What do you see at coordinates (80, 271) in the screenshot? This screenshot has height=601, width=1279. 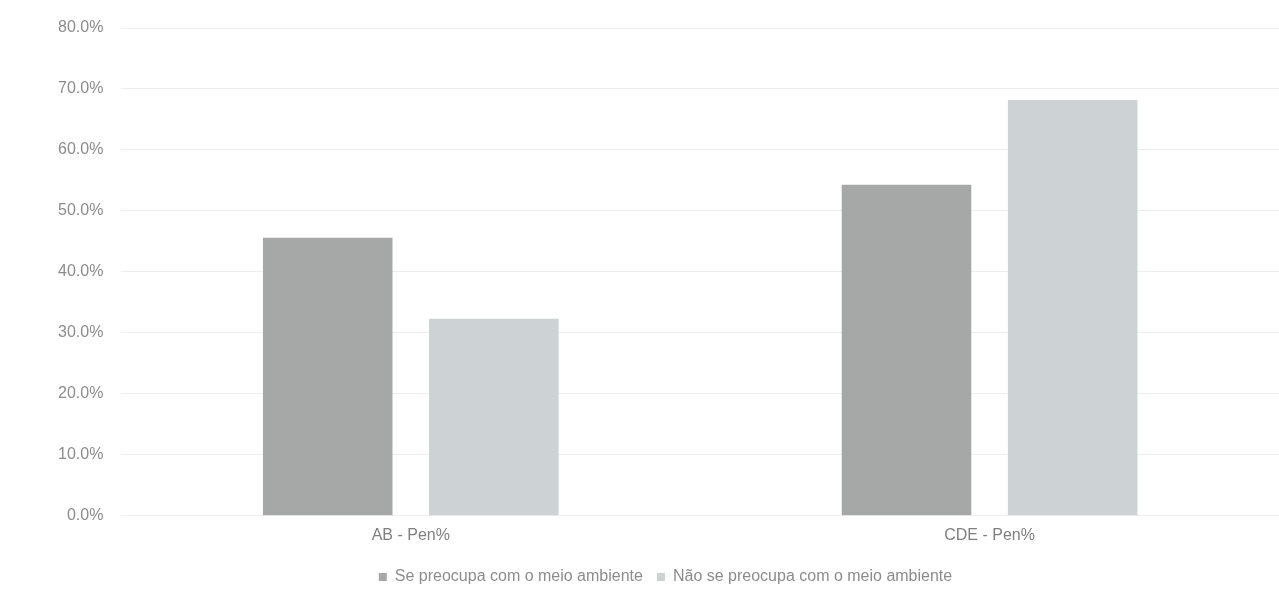 I see `y-tick-label: 40.0%` at bounding box center [80, 271].